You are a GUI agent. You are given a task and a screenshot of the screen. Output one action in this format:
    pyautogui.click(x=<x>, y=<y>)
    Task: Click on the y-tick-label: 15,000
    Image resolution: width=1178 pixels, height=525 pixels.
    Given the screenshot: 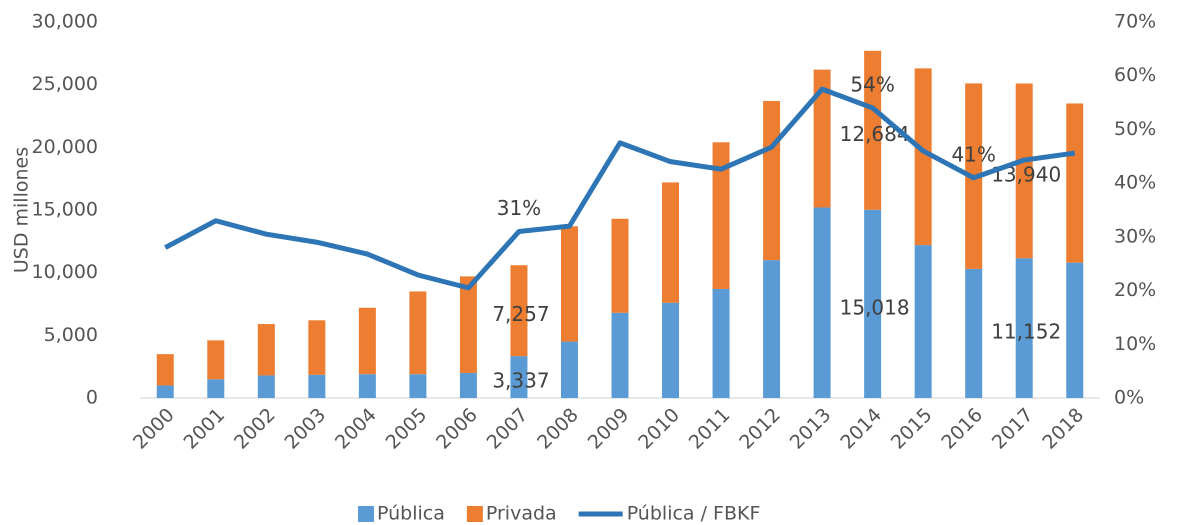 What is the action you would take?
    pyautogui.click(x=65, y=210)
    